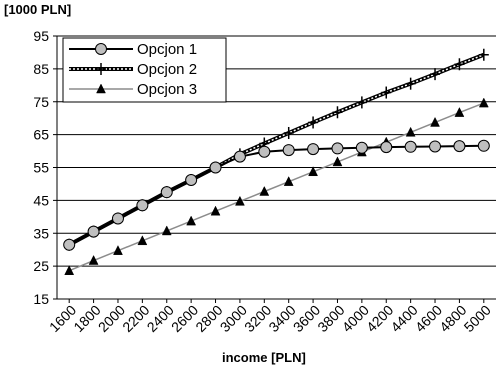 This screenshot has width=498, height=366. Describe the element at coordinates (133, 69) in the screenshot. I see `legend-item: Opcjon 2` at that location.